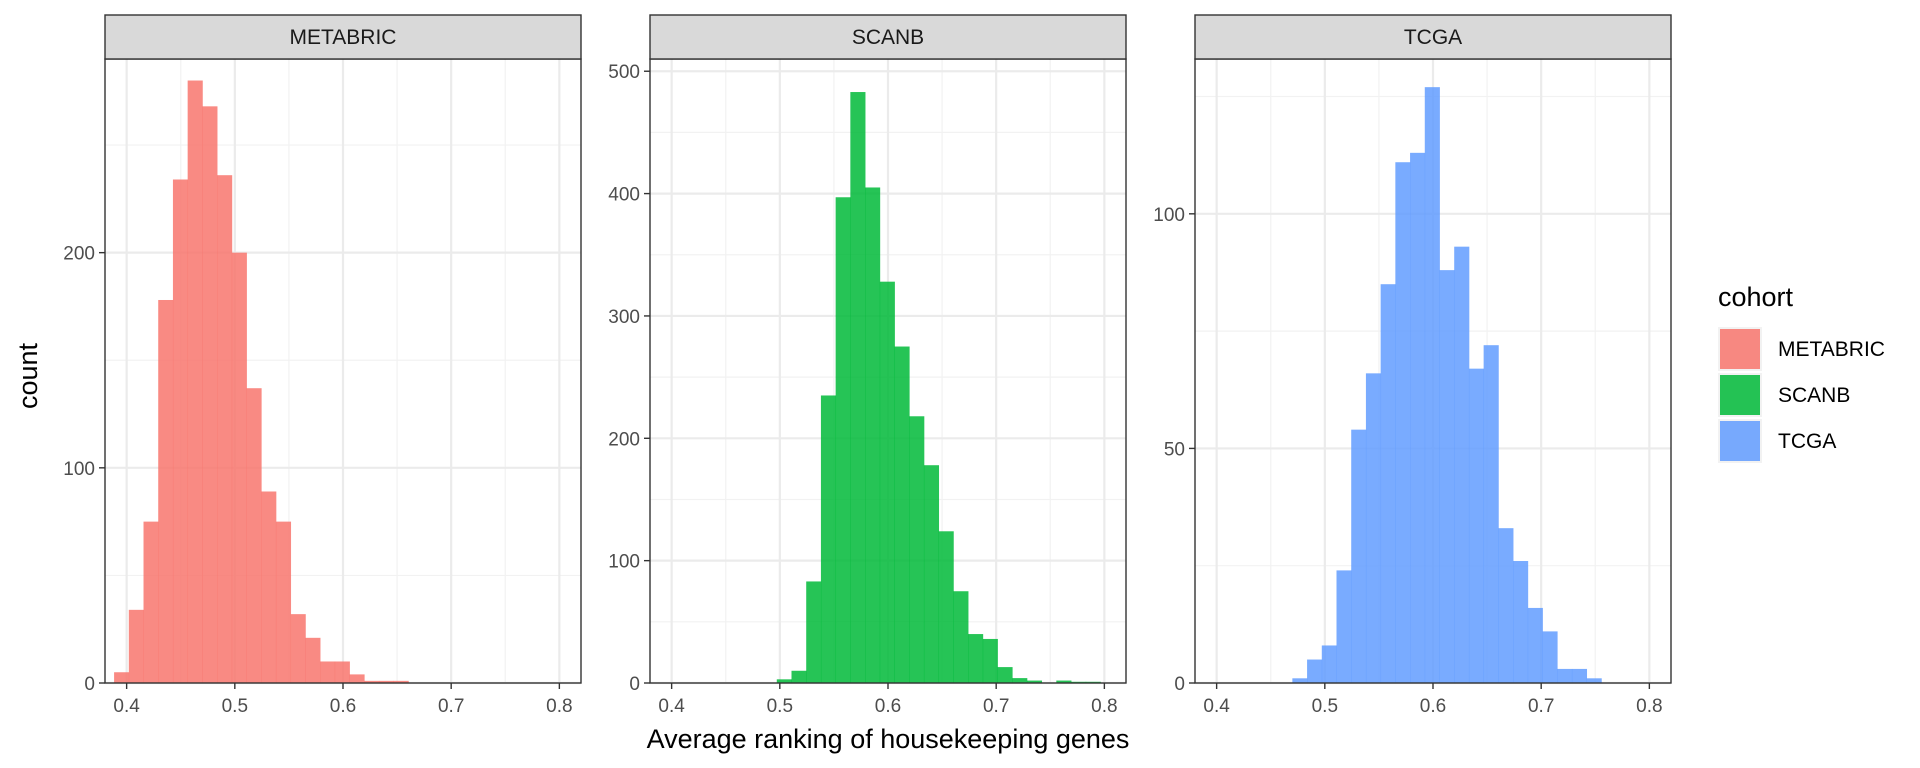 The image size is (1920, 768). What do you see at coordinates (624, 72) in the screenshot?
I see `y-tick-label: 500` at bounding box center [624, 72].